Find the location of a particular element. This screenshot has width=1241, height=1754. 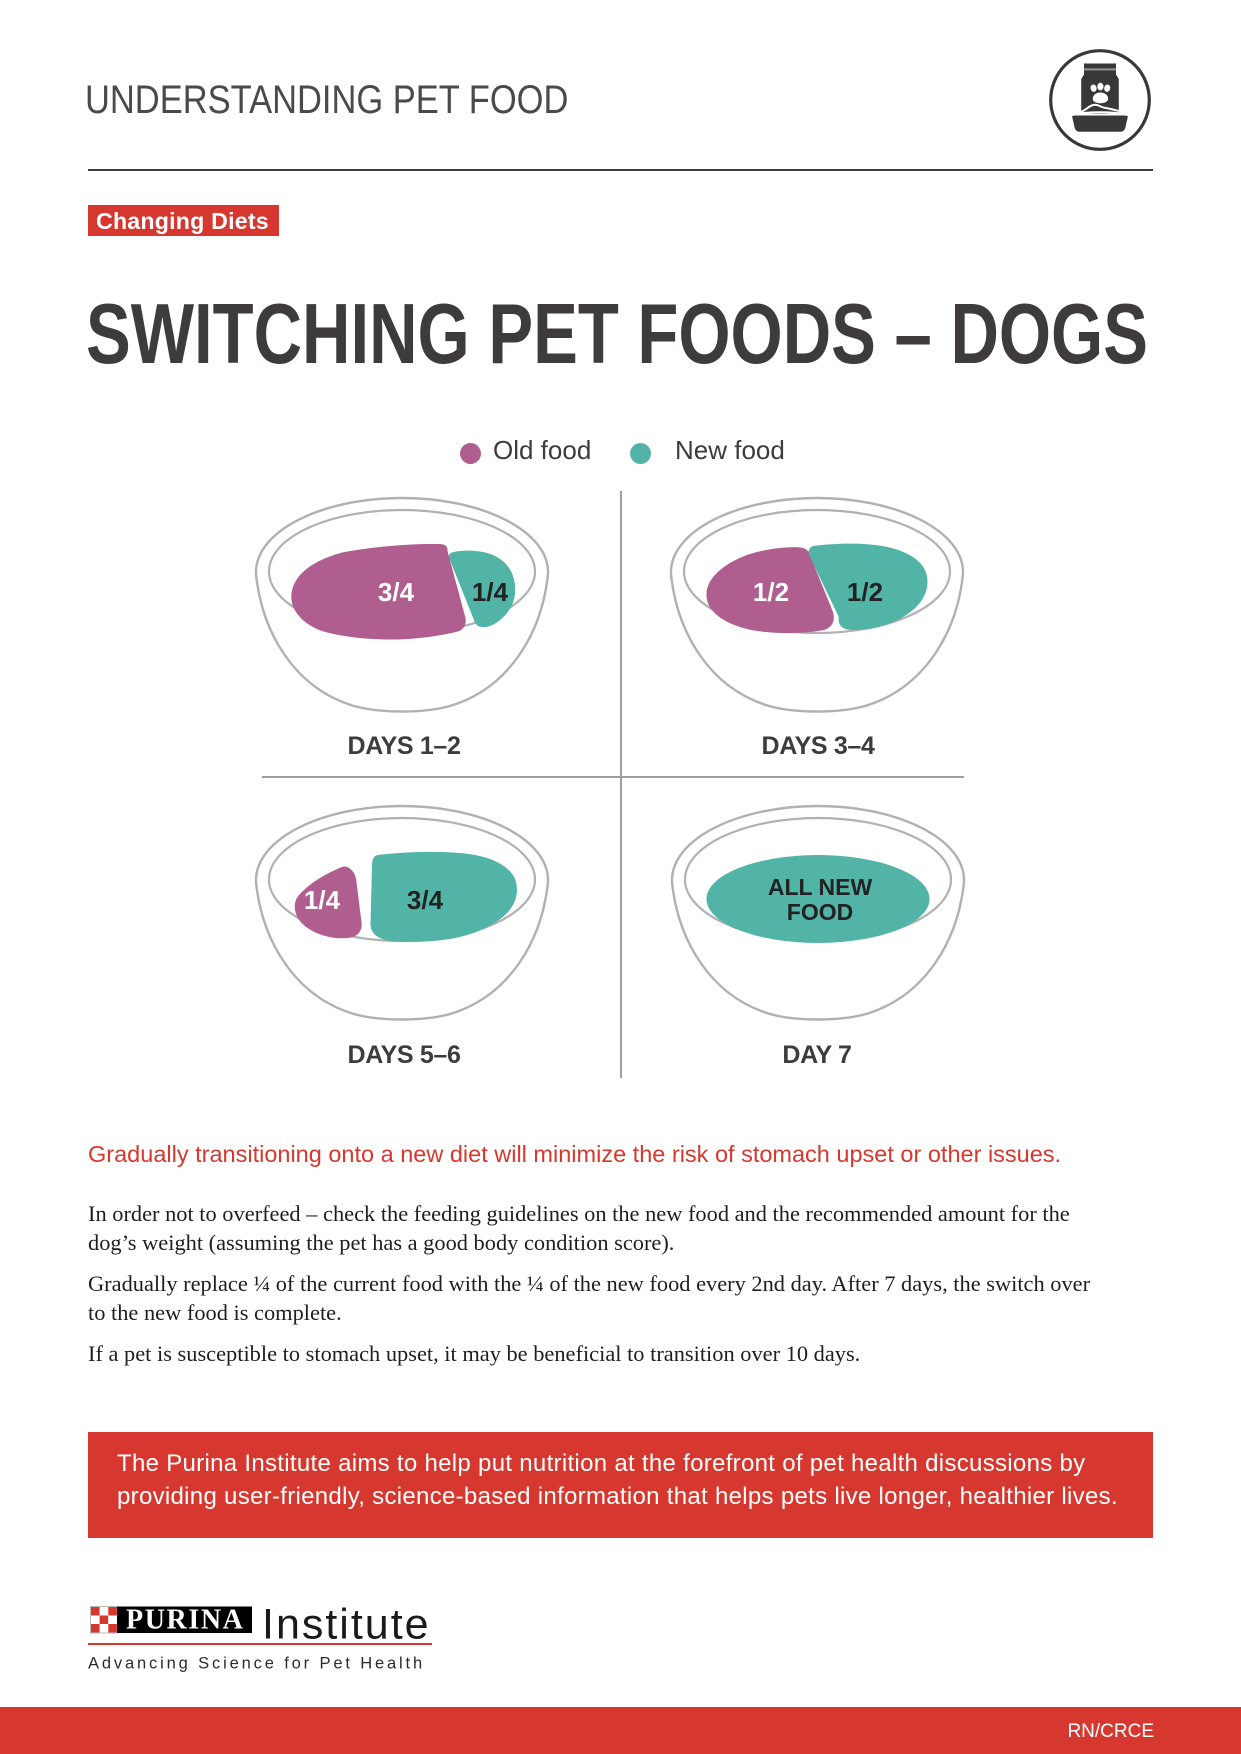

svg-text: ALL NEW is located at coordinates (820, 887).